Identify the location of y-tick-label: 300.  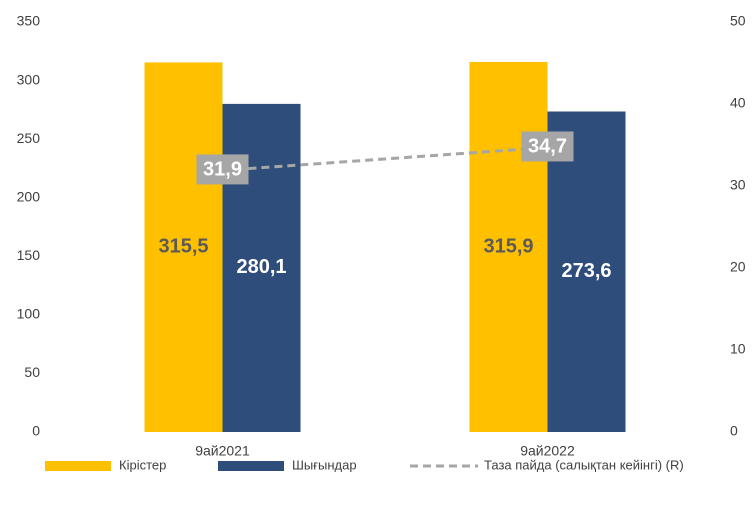
(29, 79).